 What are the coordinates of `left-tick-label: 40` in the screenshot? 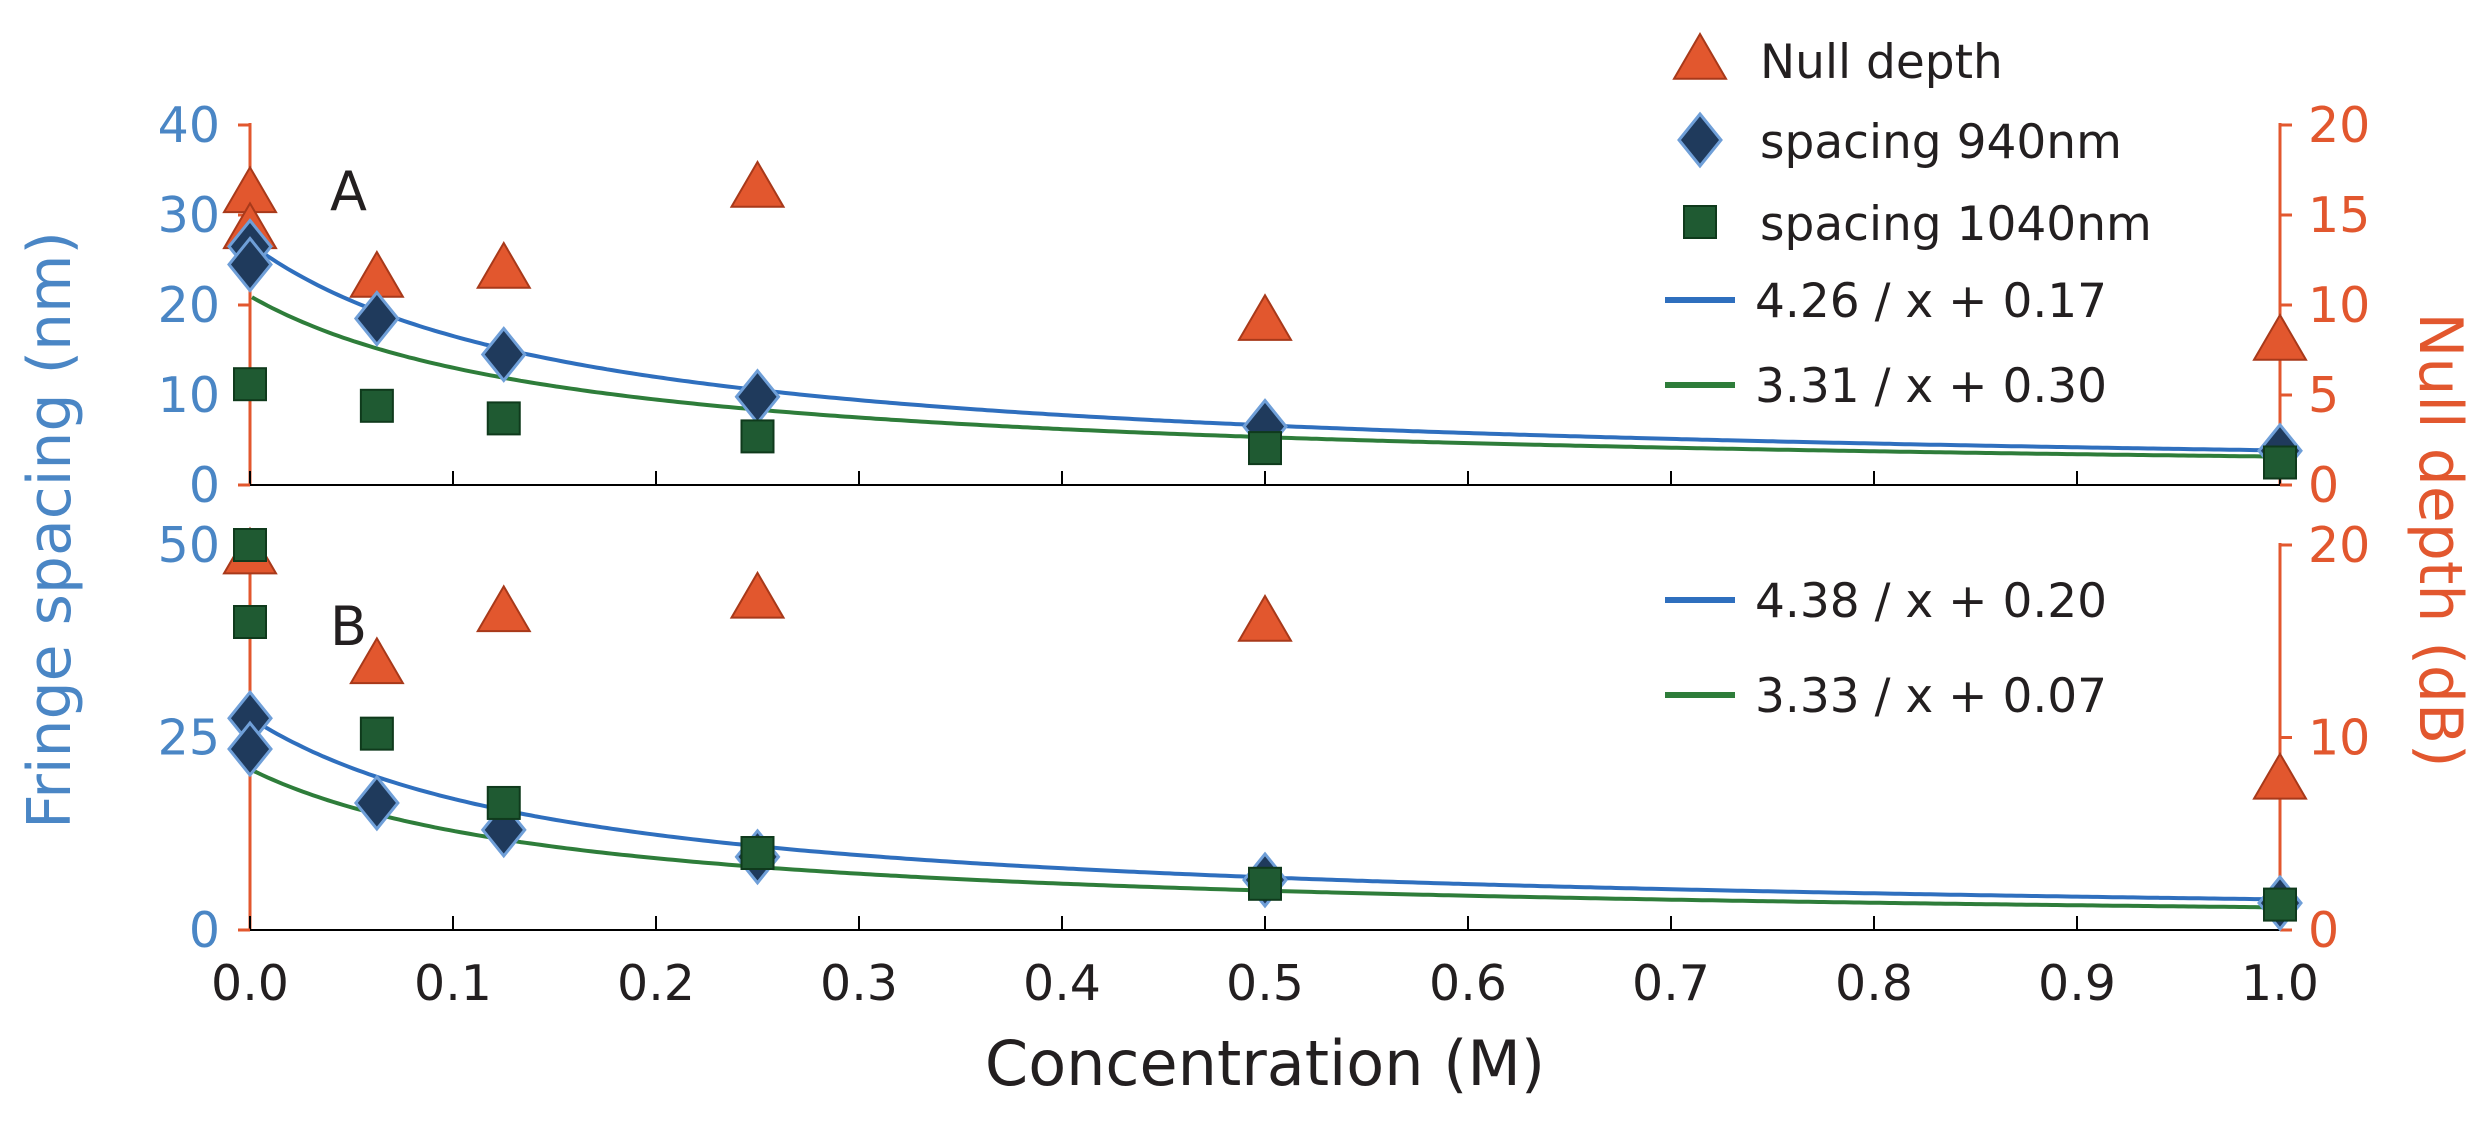 It's located at (189, 125).